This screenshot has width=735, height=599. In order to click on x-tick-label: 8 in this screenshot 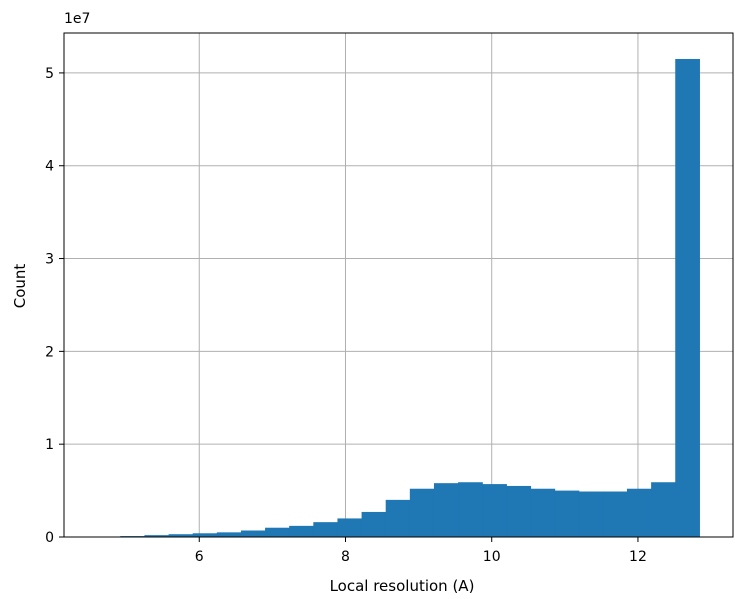, I will do `click(345, 557)`.